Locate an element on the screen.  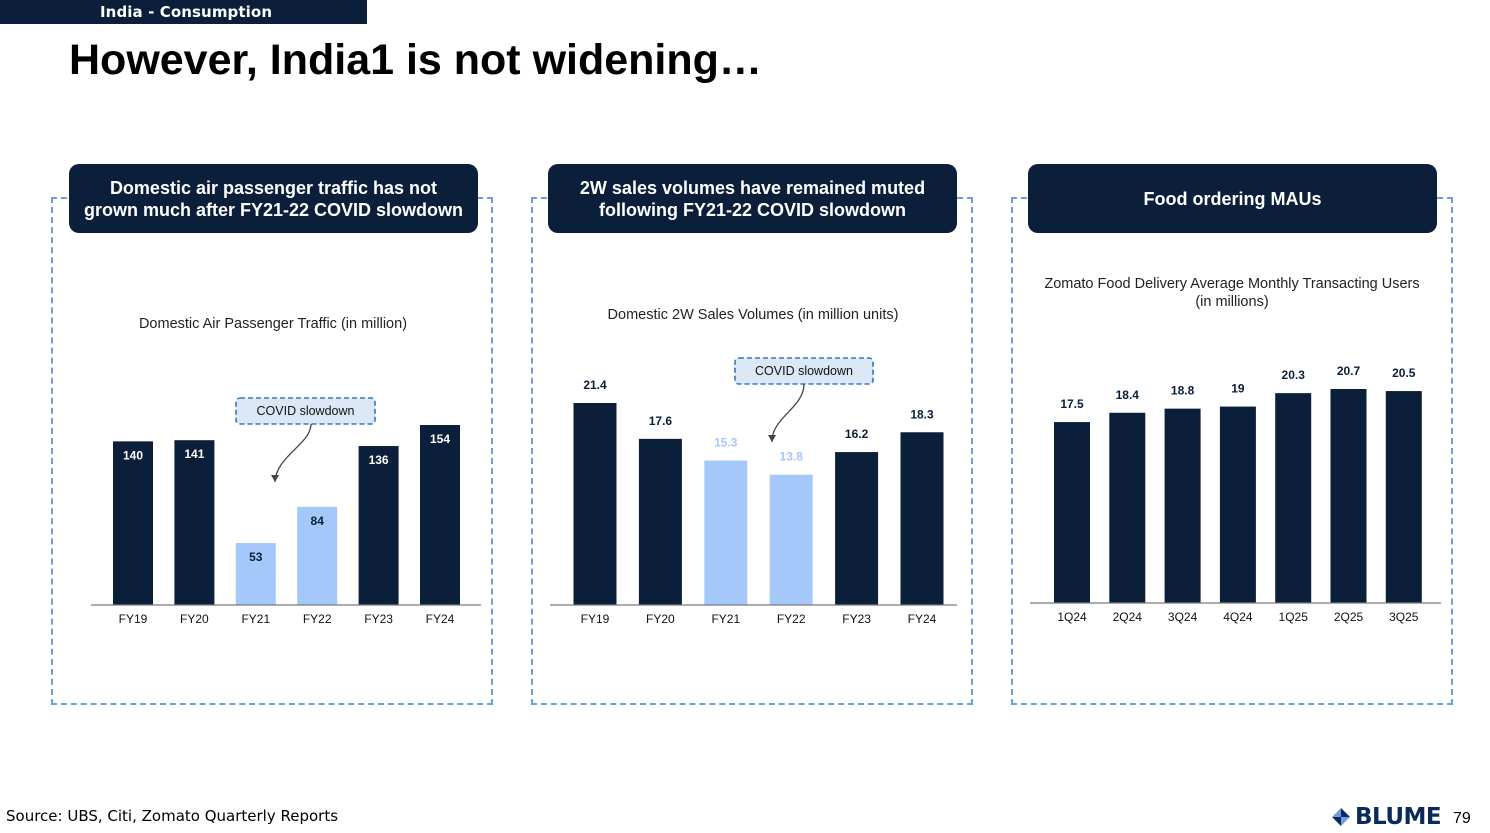
panel-header-food-maus: Food ordering MAUs is located at coordinates (1232, 198).